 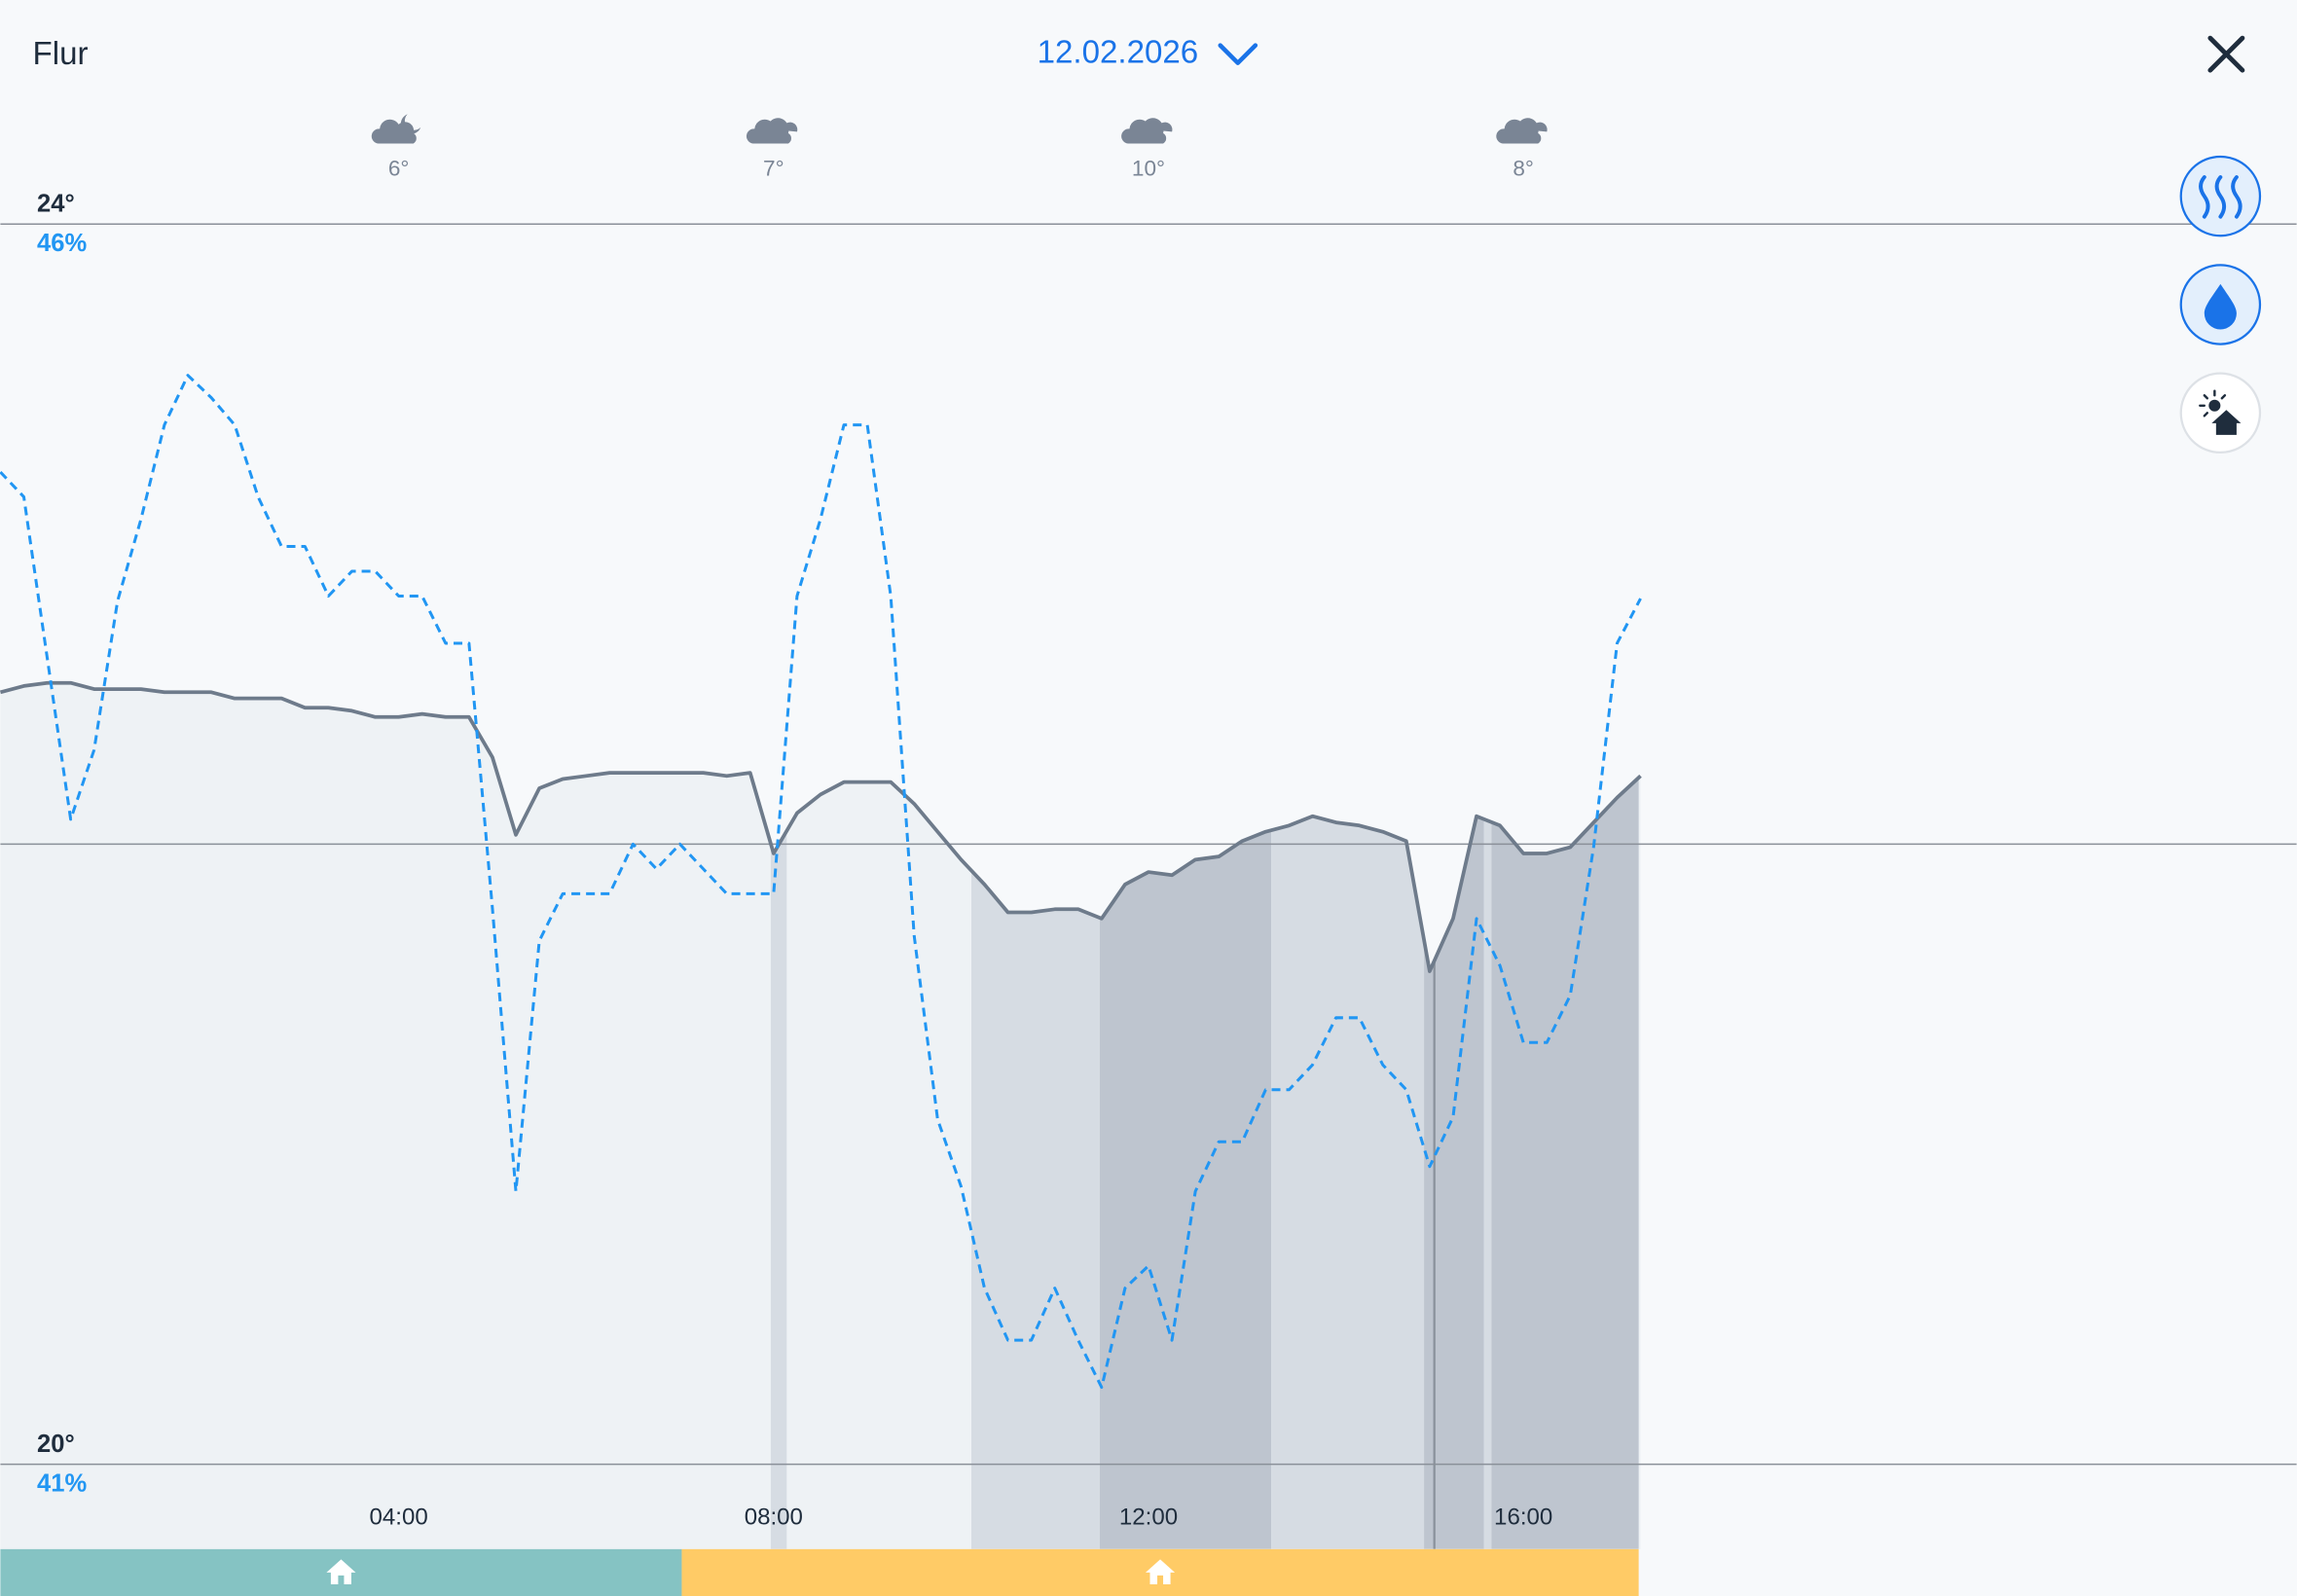 I want to click on y2-tick-label: 41%, so click(x=62, y=1483).